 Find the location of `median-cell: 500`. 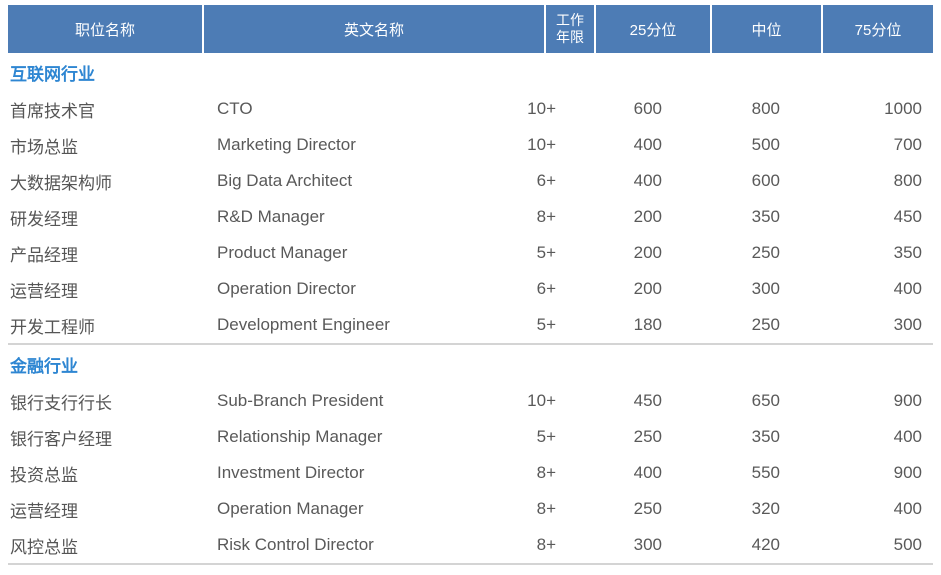

median-cell: 500 is located at coordinates (765, 144).